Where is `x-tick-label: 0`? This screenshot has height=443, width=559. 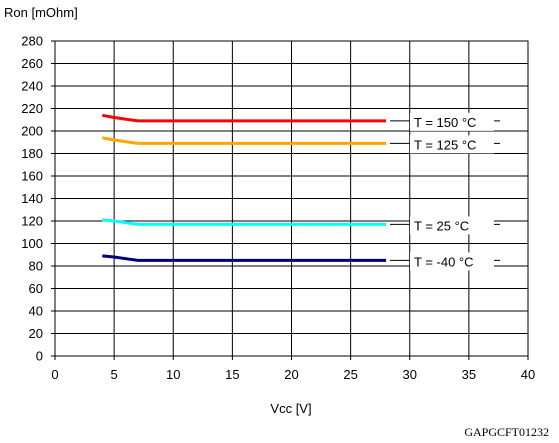 x-tick-label: 0 is located at coordinates (54, 374).